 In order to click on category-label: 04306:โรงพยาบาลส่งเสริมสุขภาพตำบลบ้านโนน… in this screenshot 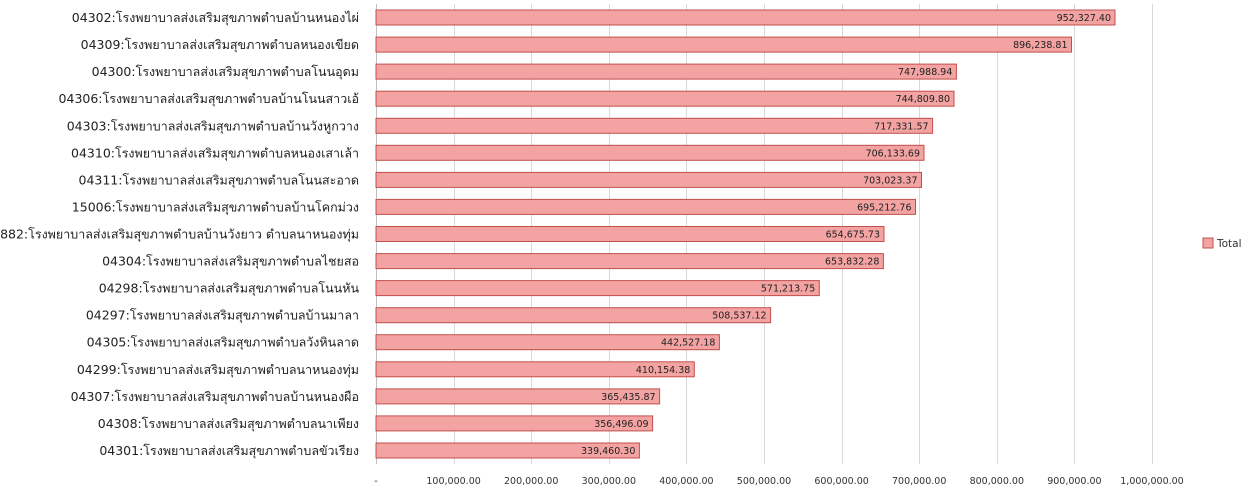, I will do `click(209, 99)`.